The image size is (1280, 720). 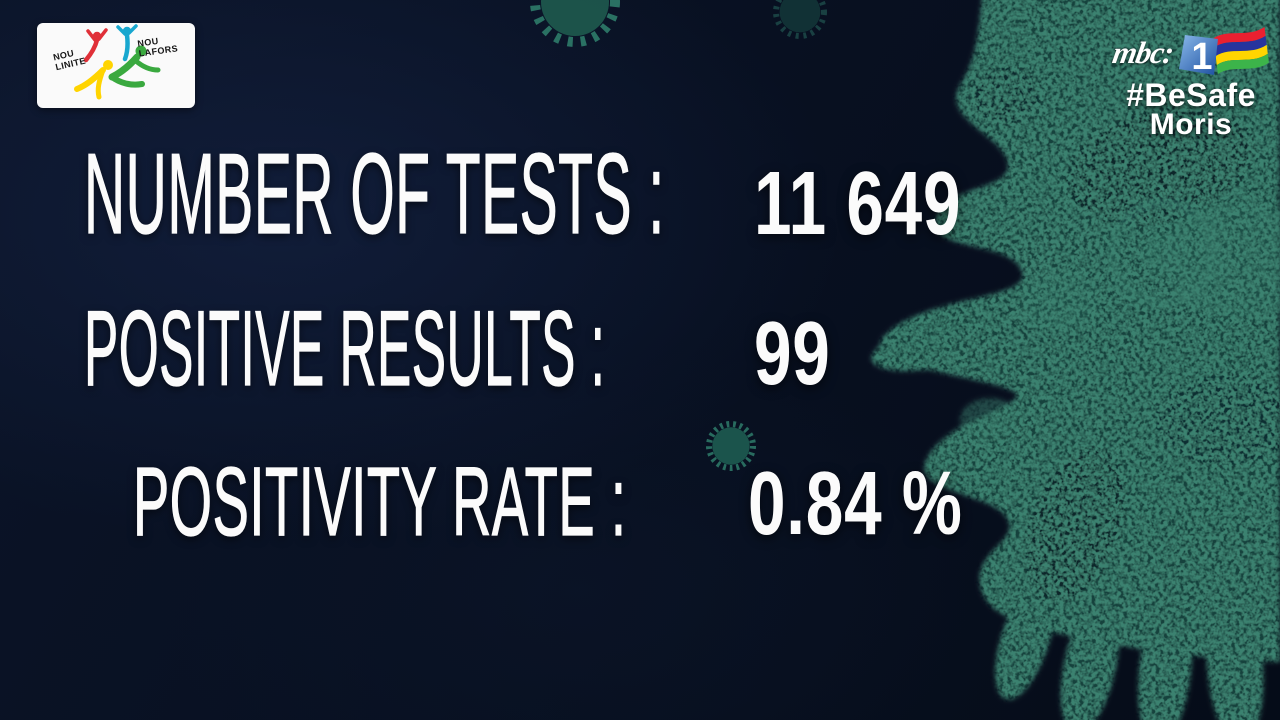 What do you see at coordinates (380, 501) in the screenshot?
I see `stat-label-positivity-rate: POSITIVITY RATE :` at bounding box center [380, 501].